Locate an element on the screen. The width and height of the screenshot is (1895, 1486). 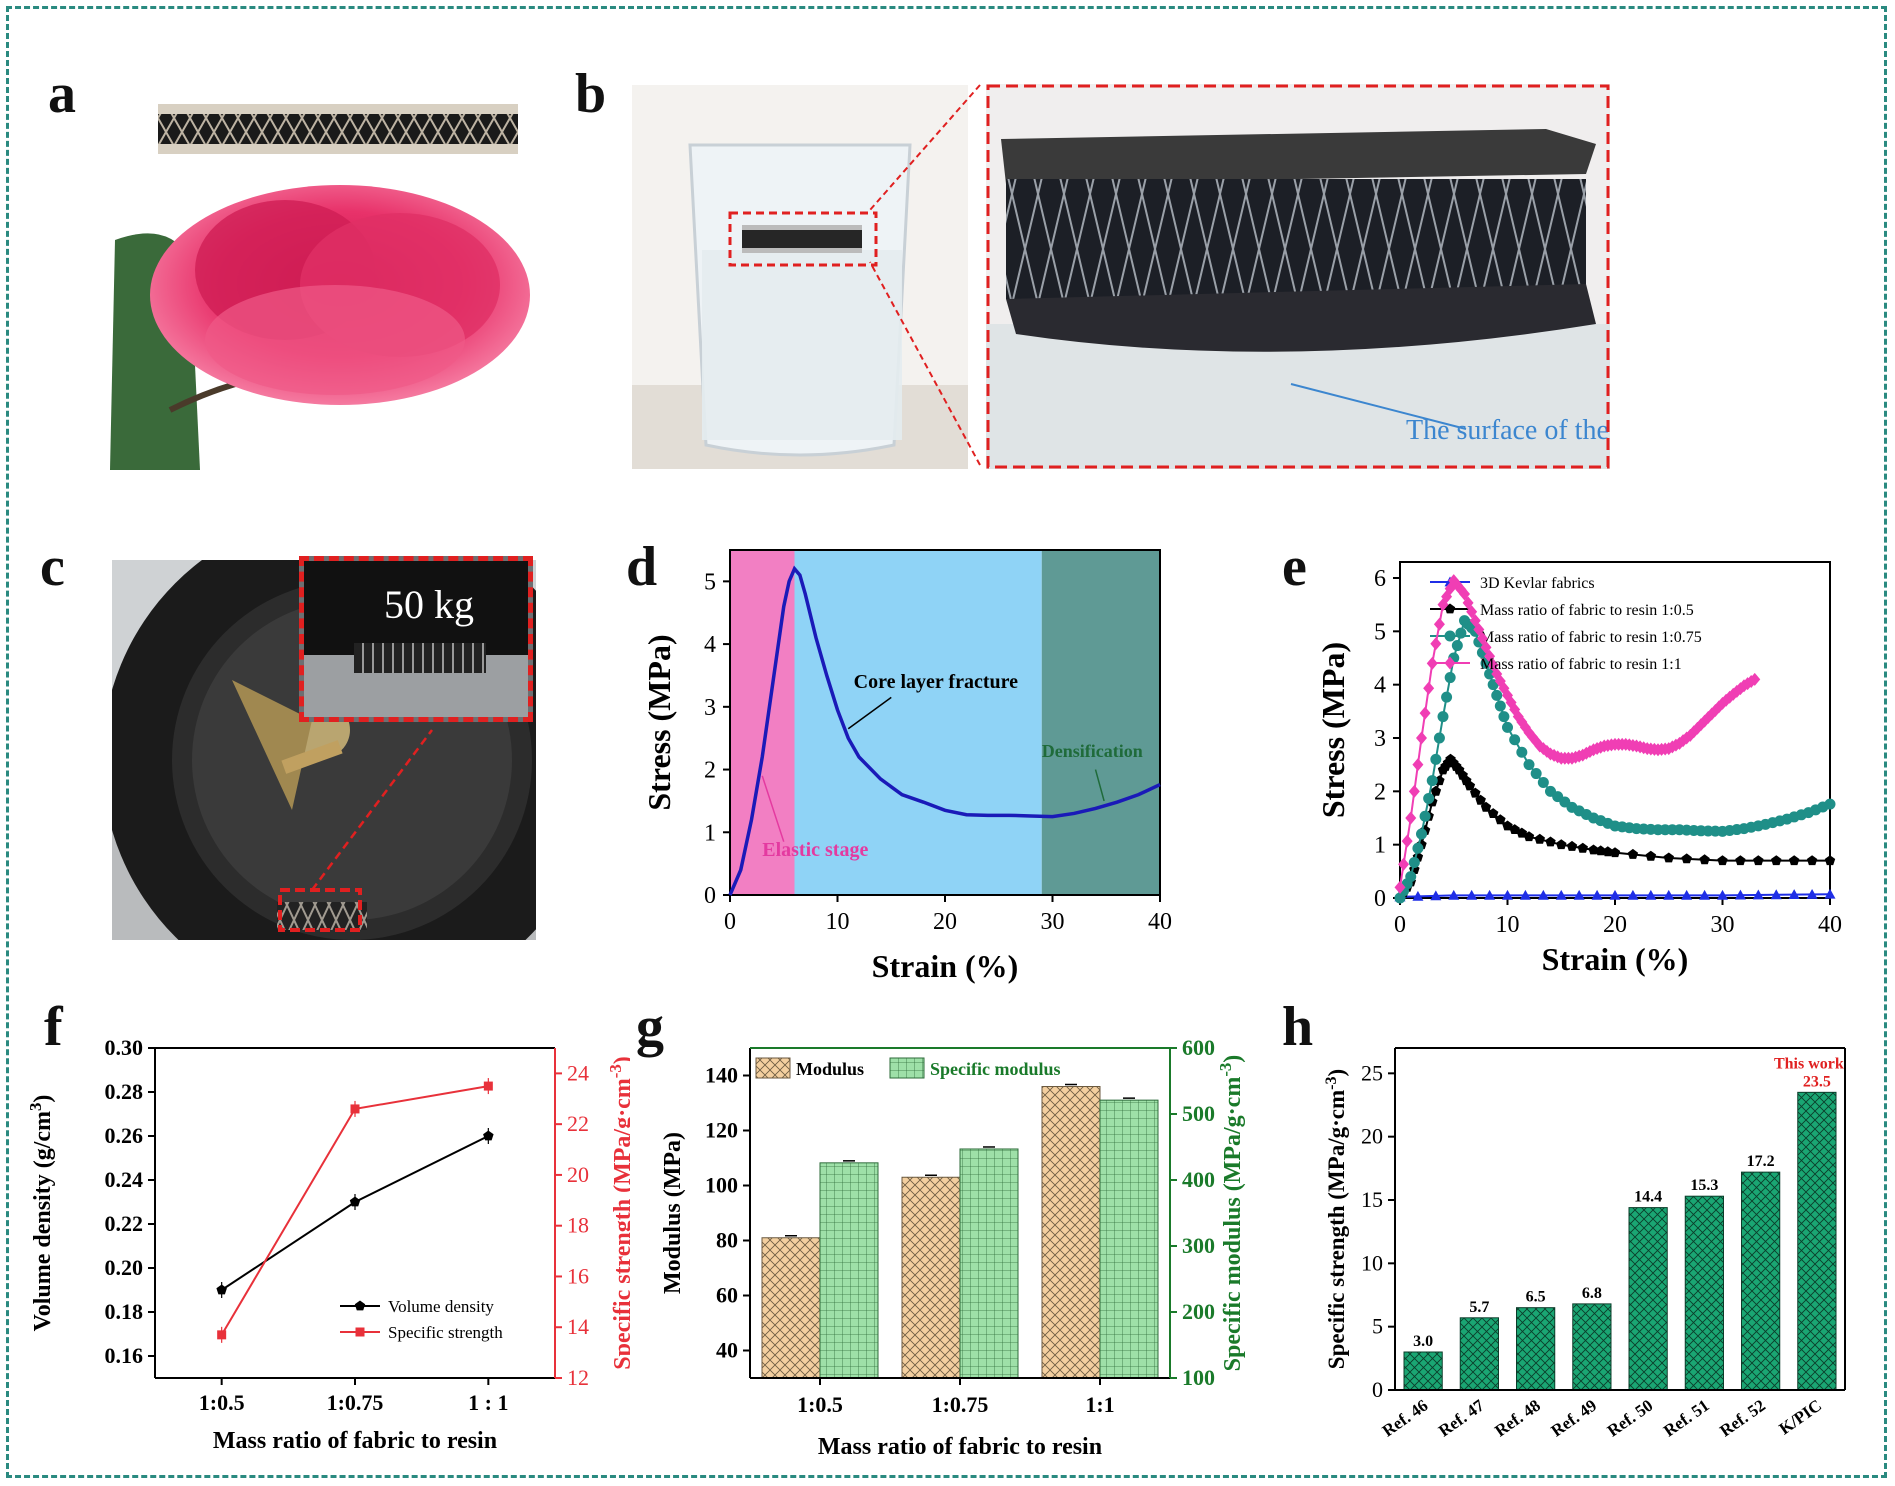
this-work-annotation: This work is located at coordinates (1809, 1063).